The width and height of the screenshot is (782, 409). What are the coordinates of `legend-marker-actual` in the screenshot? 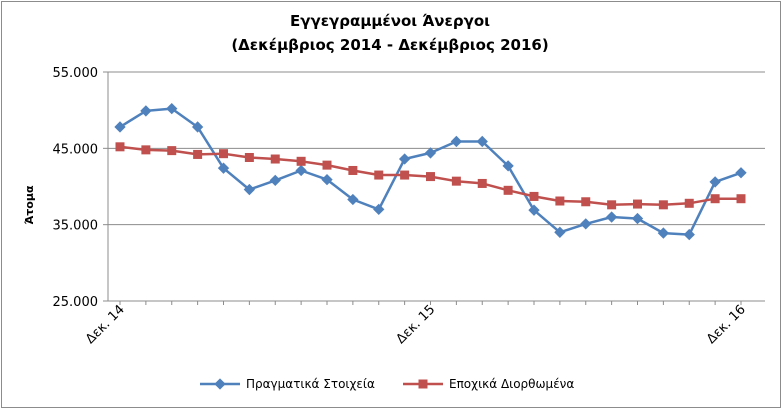 It's located at (220, 384).